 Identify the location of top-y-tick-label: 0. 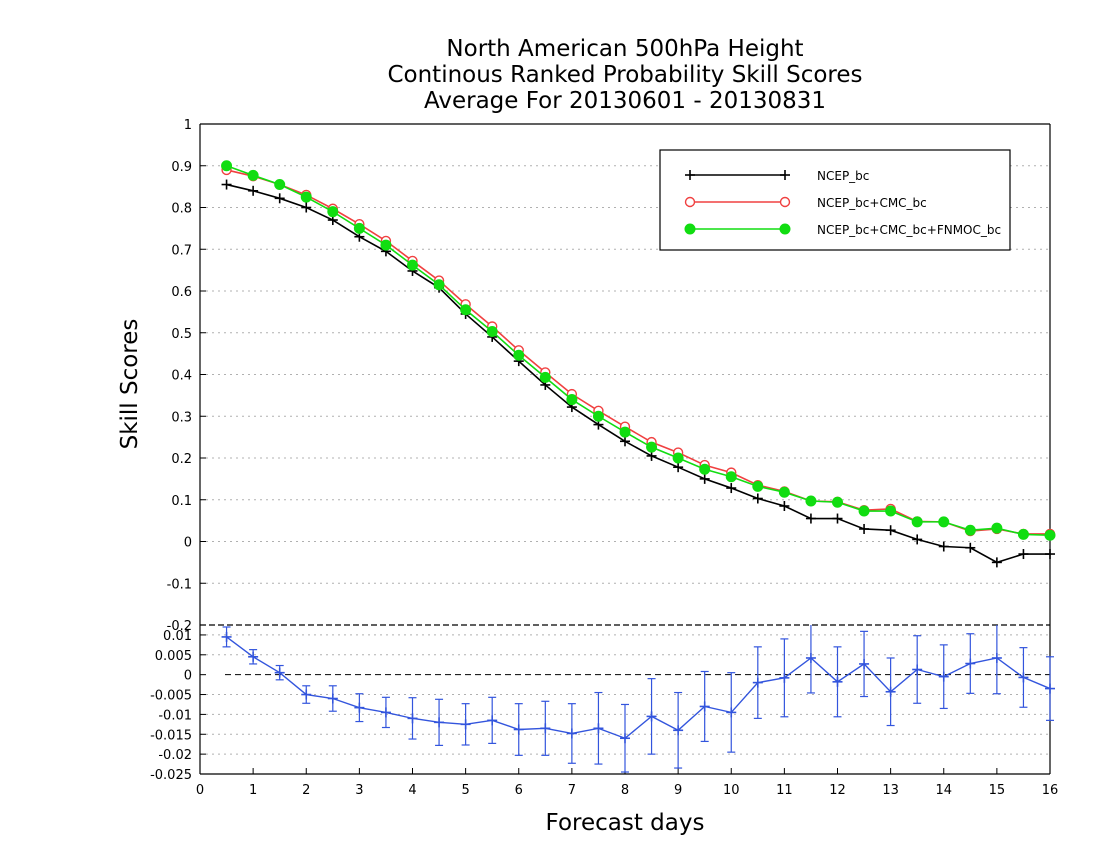
(188, 543).